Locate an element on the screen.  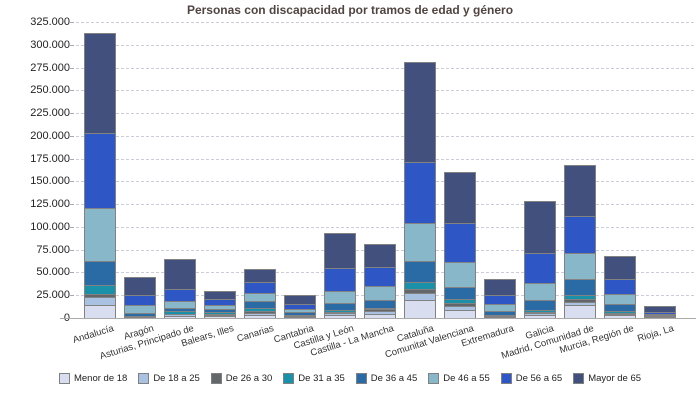
legend-item: Menor de 18 is located at coordinates (92, 378).